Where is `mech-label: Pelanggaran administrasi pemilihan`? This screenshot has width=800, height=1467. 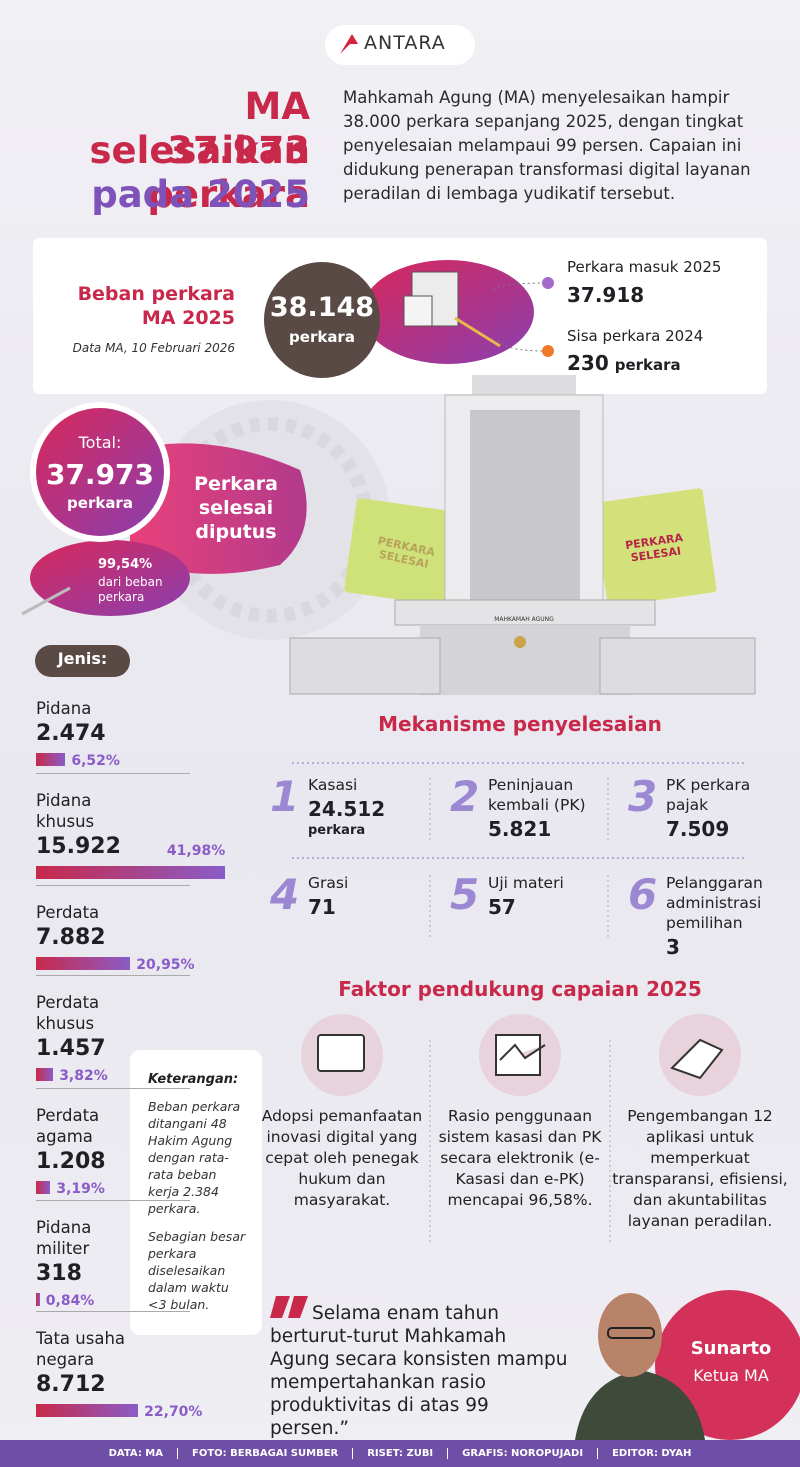 mech-label: Pelanggaran administrasi pemilihan is located at coordinates (714, 903).